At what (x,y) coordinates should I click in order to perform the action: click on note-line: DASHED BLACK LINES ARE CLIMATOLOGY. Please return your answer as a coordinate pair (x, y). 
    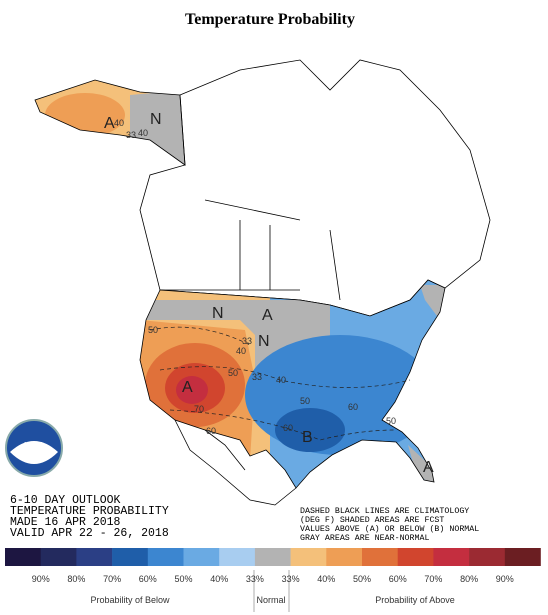
    Looking at the image, I should click on (384, 511).